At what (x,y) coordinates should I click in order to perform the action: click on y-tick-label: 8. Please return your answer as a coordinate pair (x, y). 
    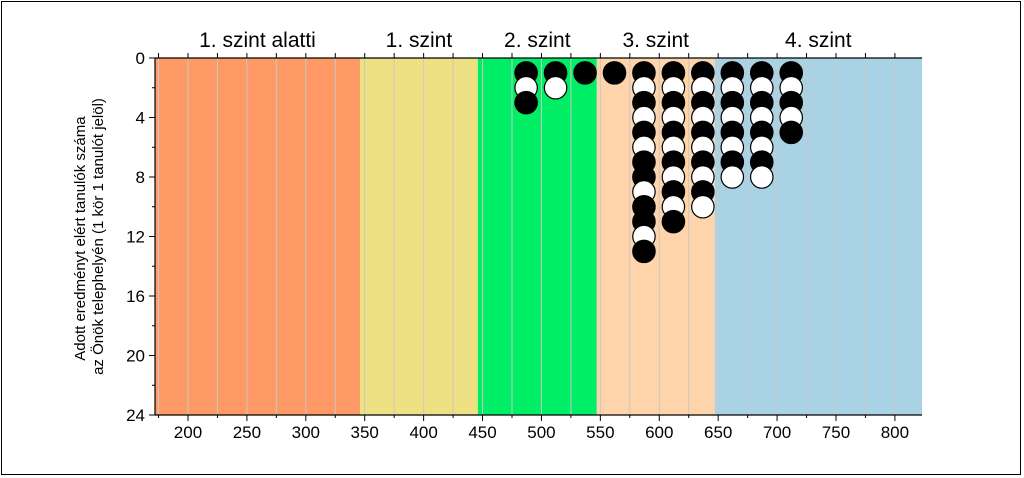
    Looking at the image, I should click on (140, 177).